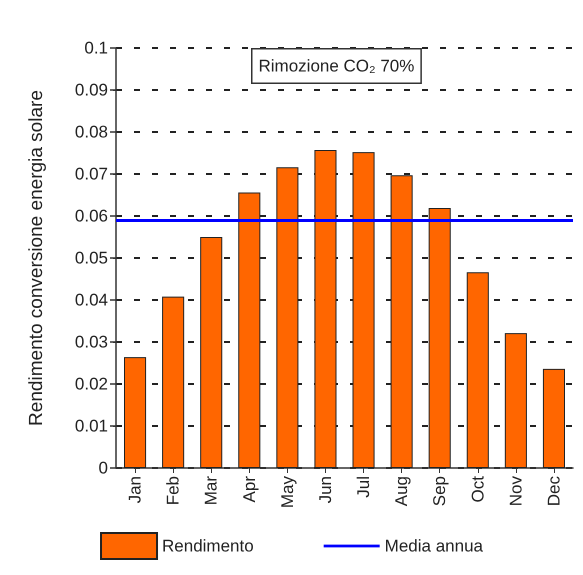  I want to click on y-tick-label: 0.03, so click(91, 342).